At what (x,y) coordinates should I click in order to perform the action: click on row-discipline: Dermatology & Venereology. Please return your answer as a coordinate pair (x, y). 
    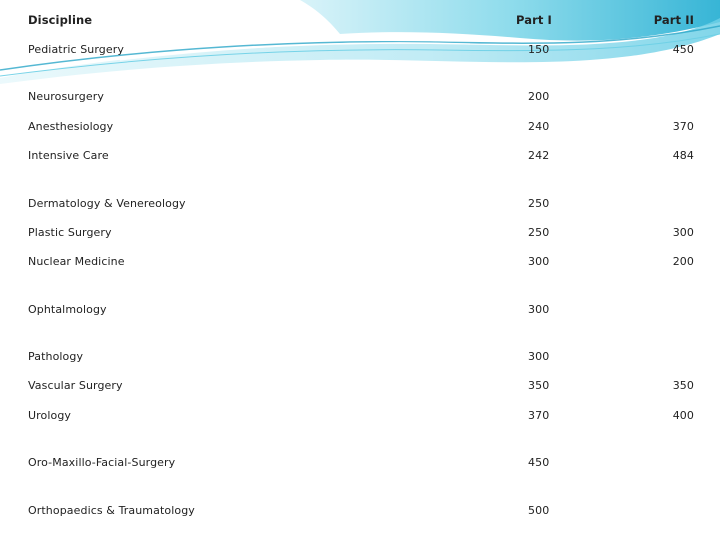
    Looking at the image, I should click on (107, 203).